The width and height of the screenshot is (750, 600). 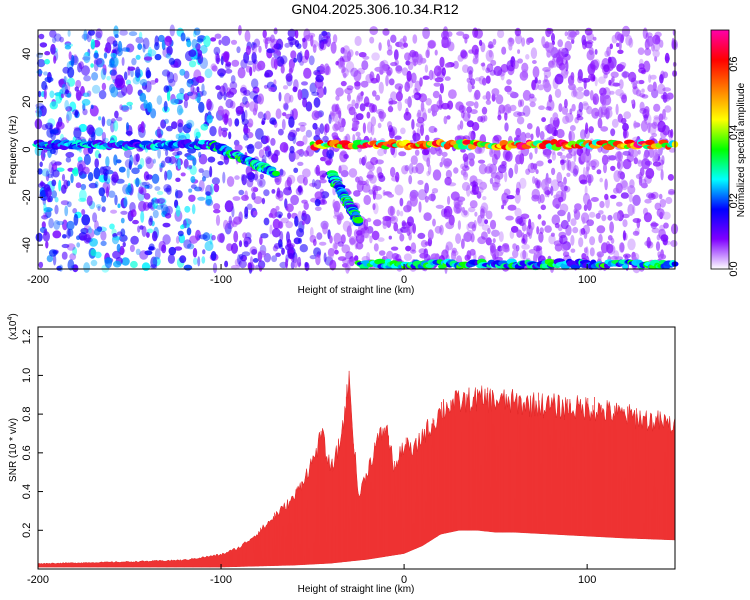 I want to click on figure-title: GN04.2025.306.10.34.R12, so click(x=375, y=9).